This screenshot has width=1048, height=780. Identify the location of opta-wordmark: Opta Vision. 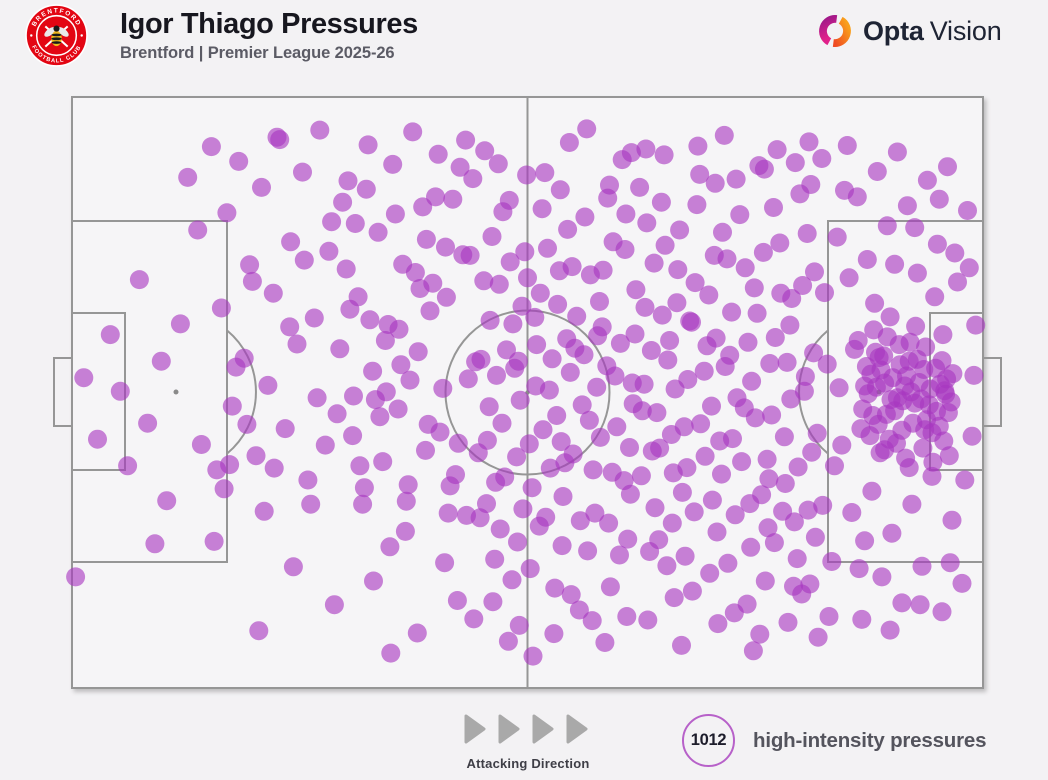
(932, 31).